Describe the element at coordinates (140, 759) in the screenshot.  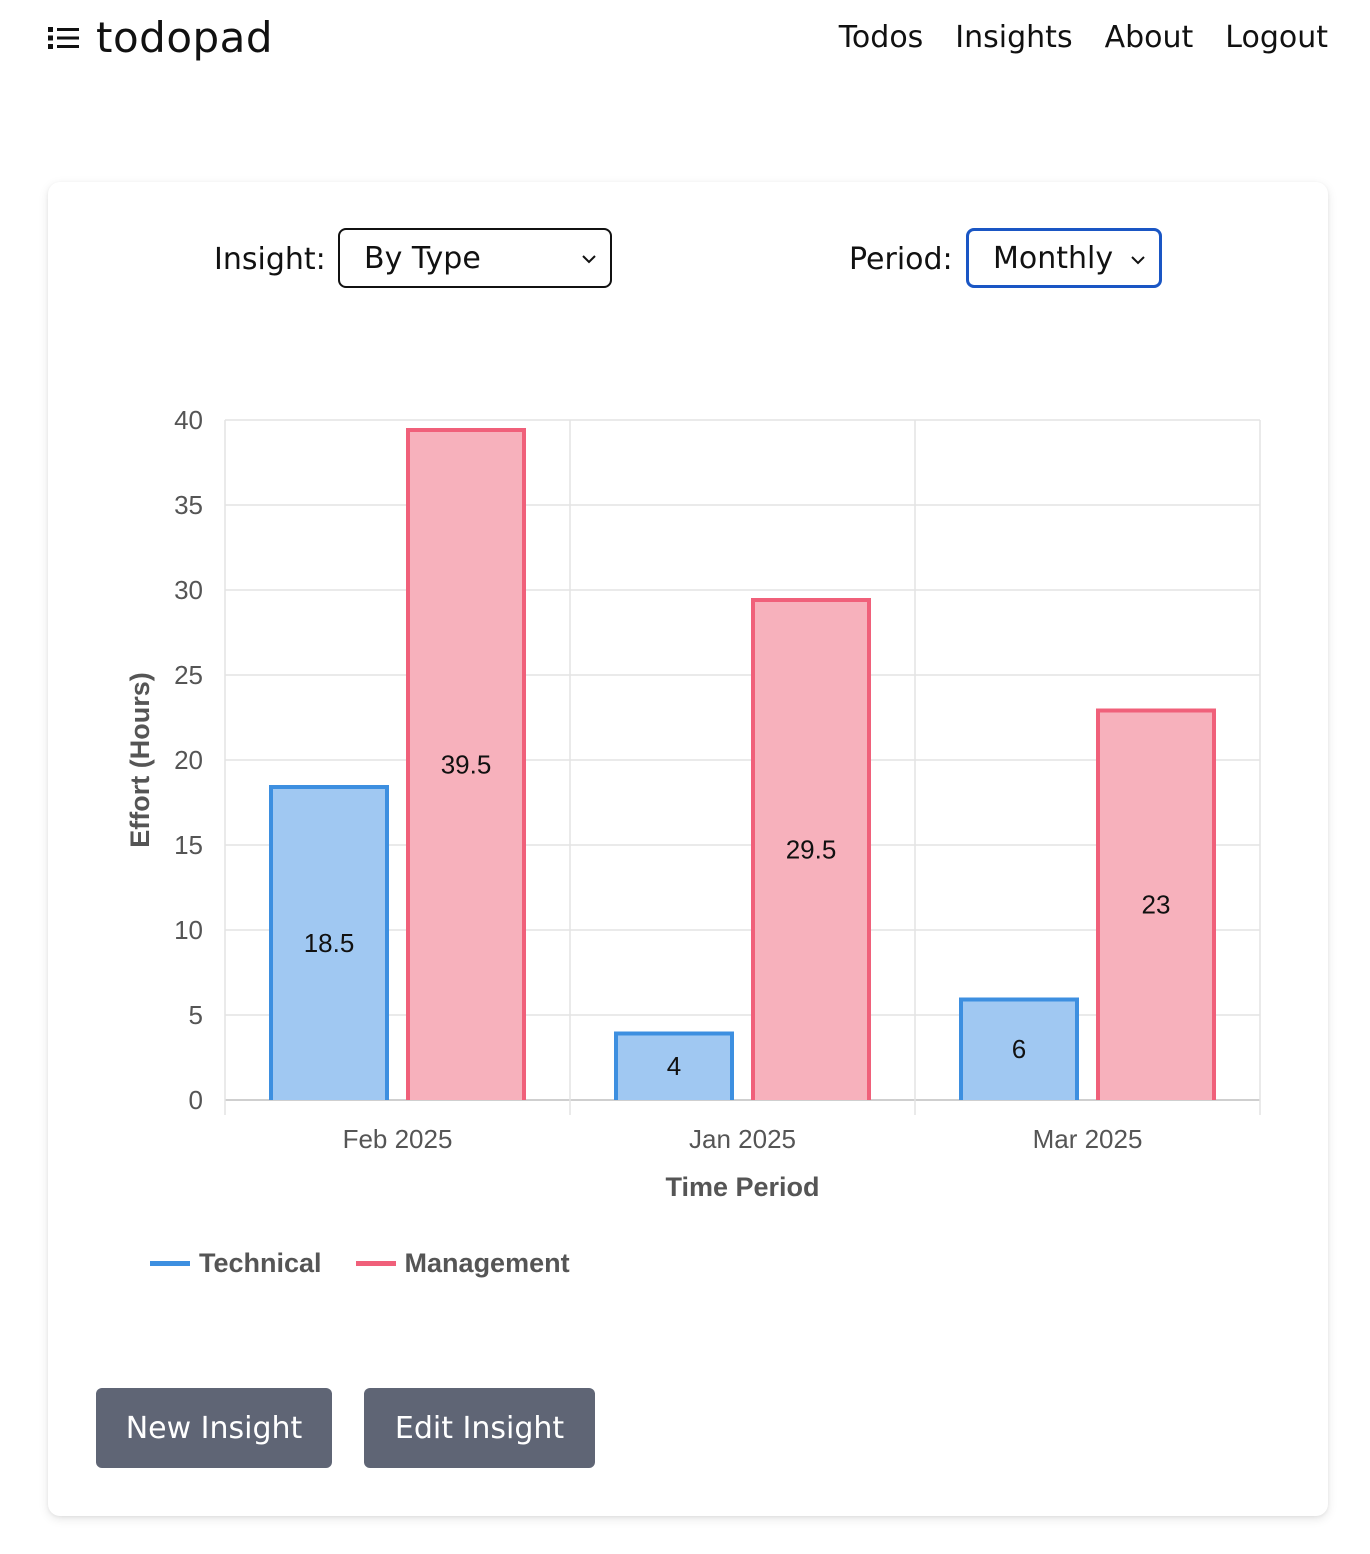
I see `y-axis-title: Effort (Hours)` at that location.